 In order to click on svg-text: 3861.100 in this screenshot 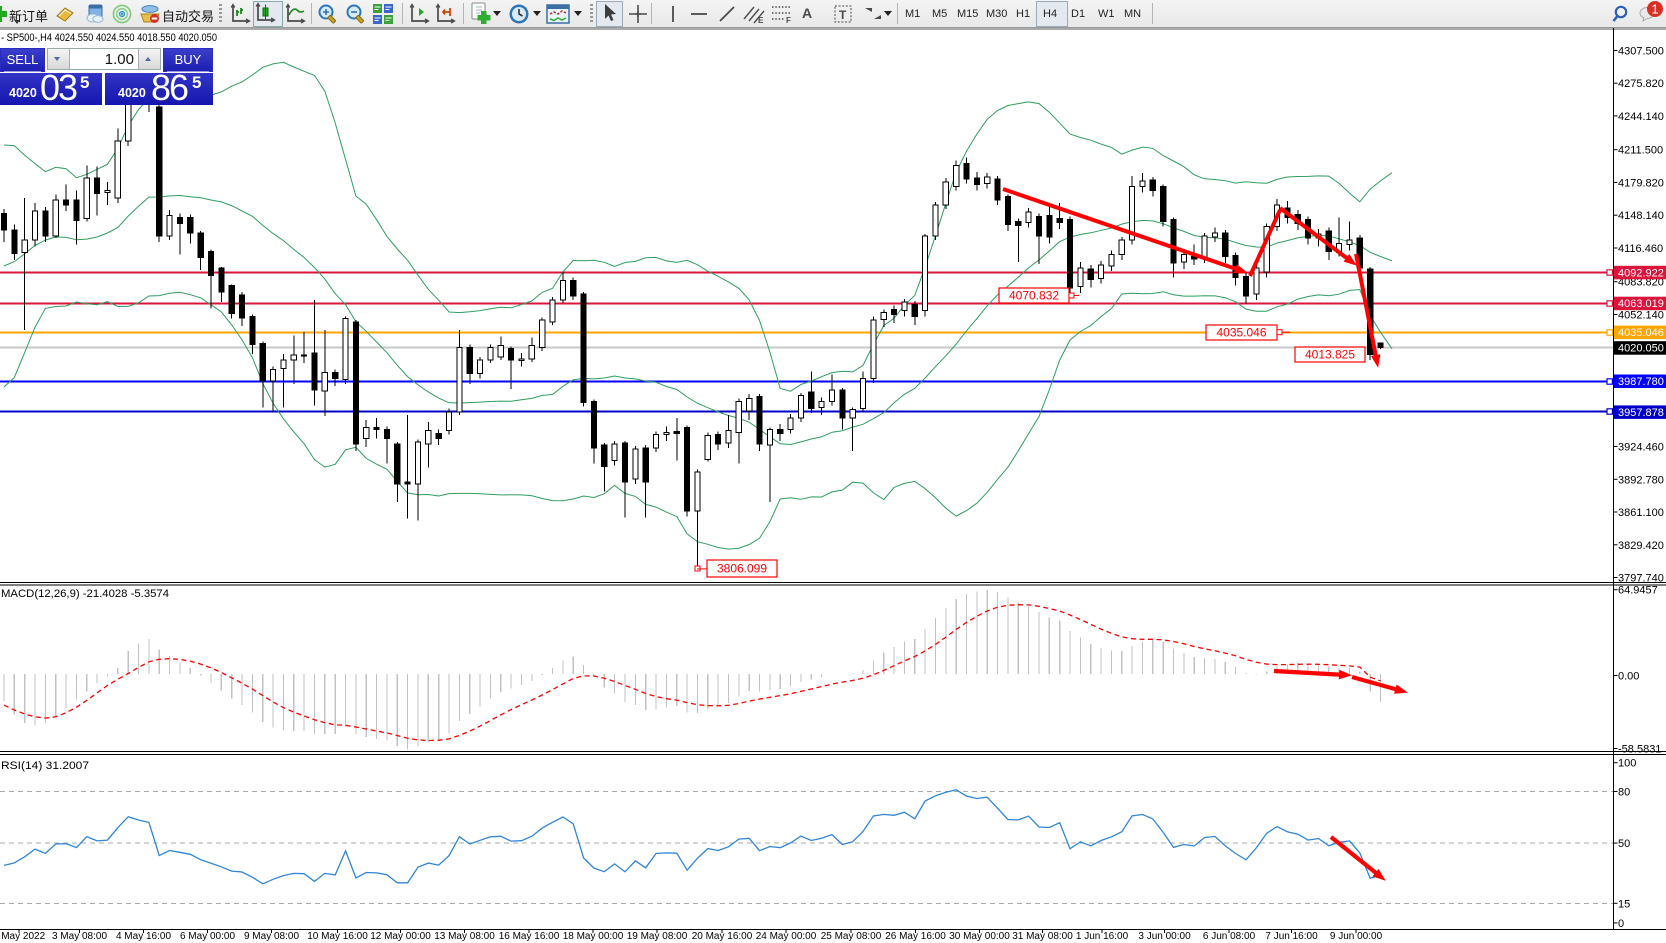, I will do `click(1641, 513)`.